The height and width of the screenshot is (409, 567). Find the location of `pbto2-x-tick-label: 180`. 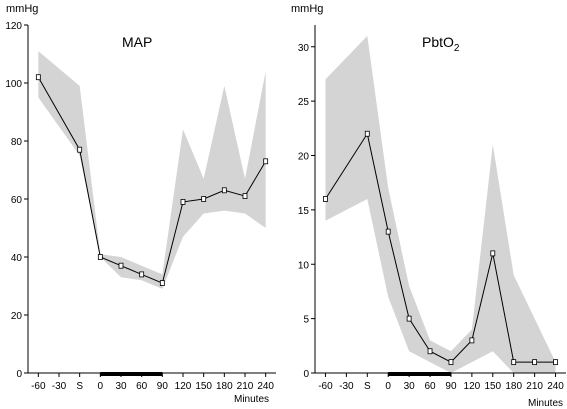

pbto2-x-tick-label: 180 is located at coordinates (513, 386).